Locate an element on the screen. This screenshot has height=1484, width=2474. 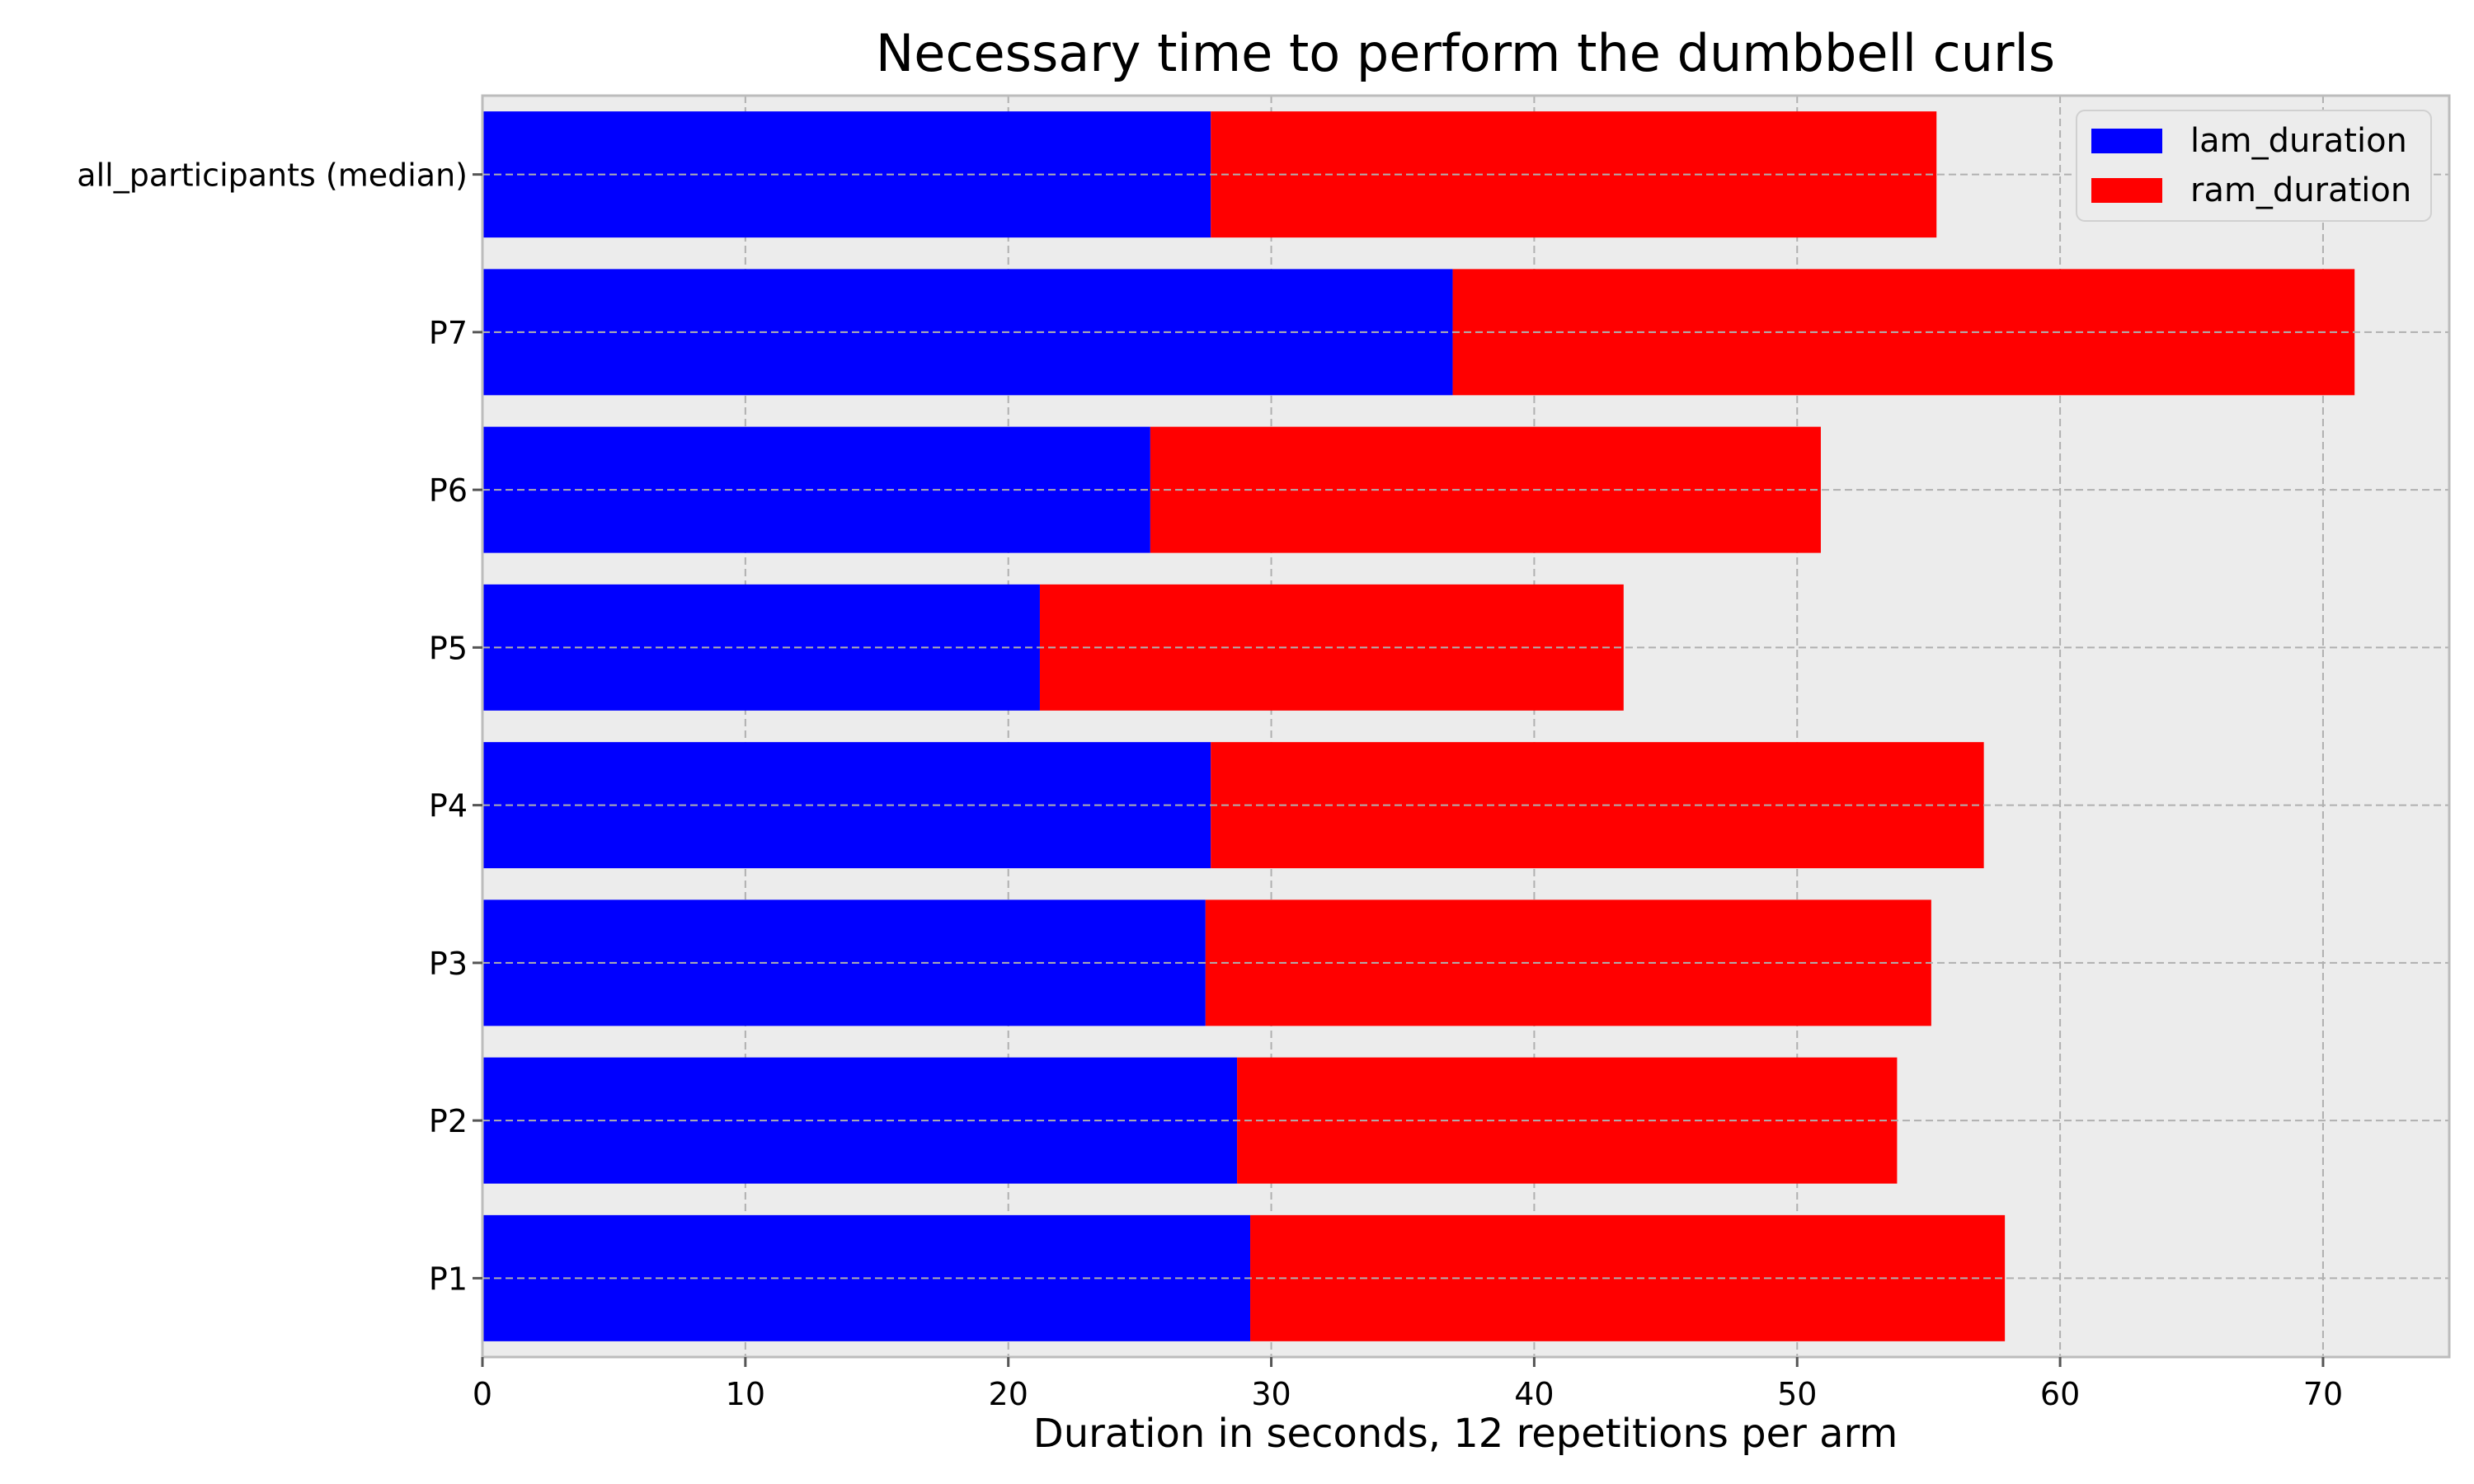
y-tick-label: all_participants (median) is located at coordinates (272, 175).